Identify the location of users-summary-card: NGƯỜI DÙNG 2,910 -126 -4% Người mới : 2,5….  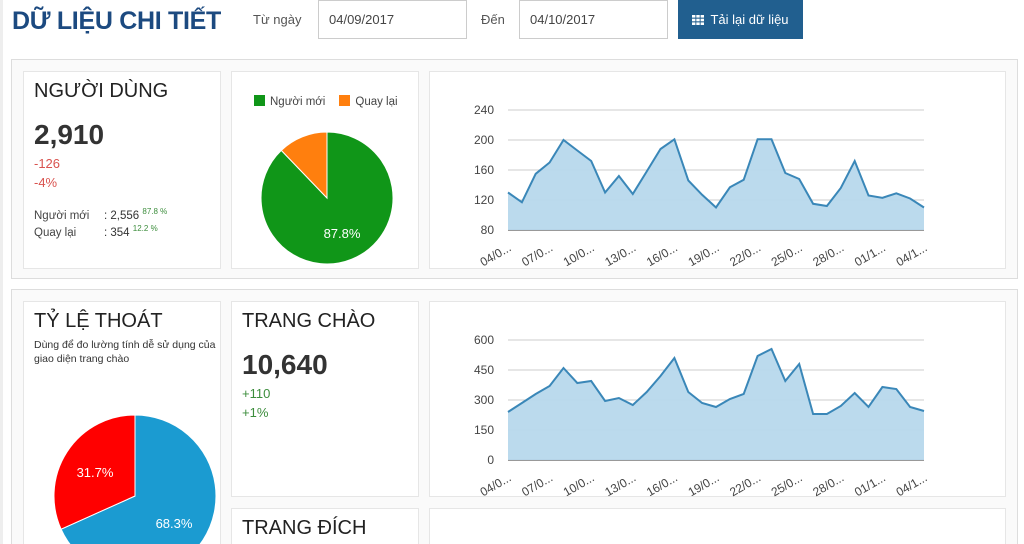
(122, 170).